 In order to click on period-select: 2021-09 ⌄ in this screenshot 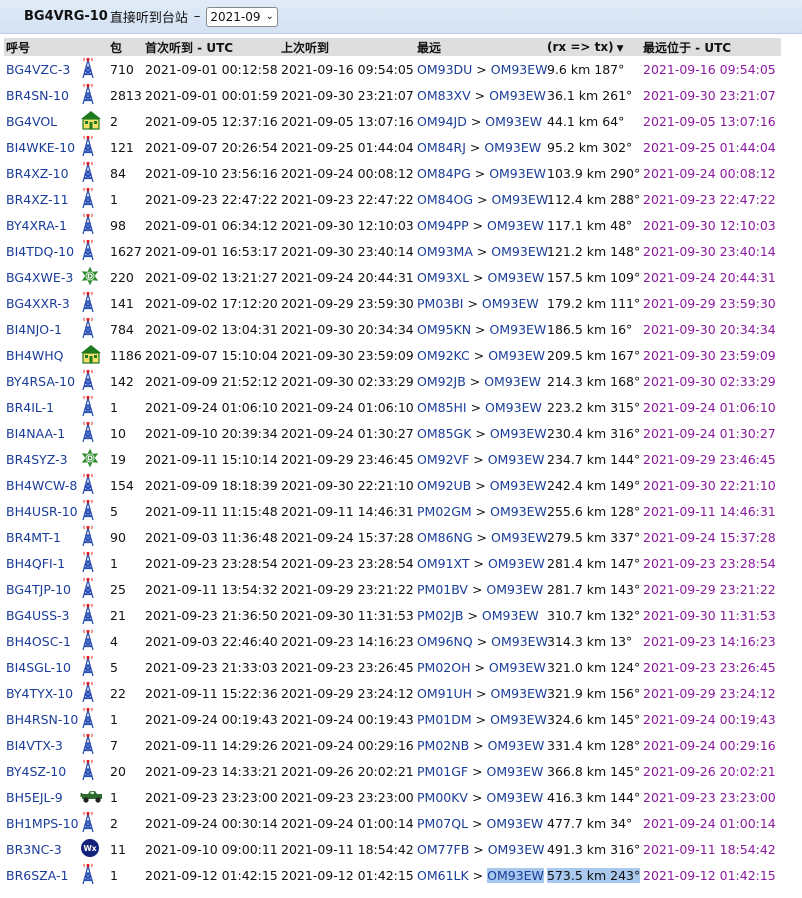, I will do `click(242, 16)`.